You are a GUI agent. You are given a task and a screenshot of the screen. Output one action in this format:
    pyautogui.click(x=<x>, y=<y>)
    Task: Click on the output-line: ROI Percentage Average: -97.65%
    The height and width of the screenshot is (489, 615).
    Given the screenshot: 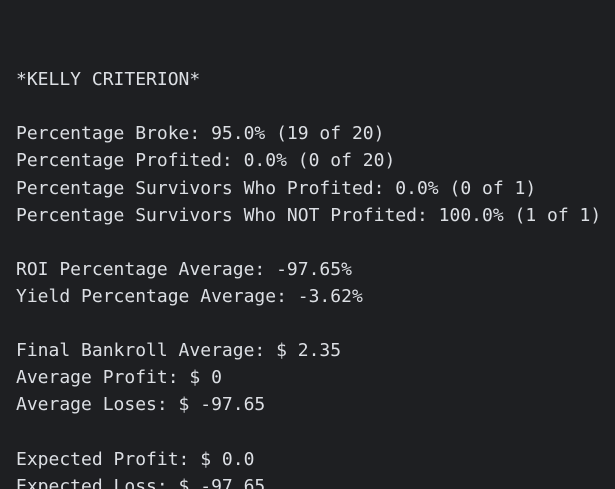 What is the action you would take?
    pyautogui.click(x=184, y=269)
    